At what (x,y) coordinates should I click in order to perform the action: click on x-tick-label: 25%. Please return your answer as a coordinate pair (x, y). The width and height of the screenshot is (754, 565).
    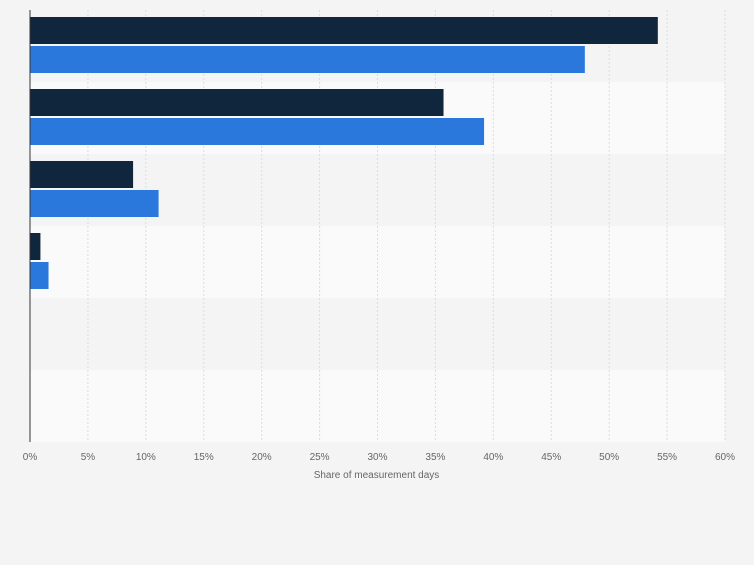
    Looking at the image, I should click on (320, 457).